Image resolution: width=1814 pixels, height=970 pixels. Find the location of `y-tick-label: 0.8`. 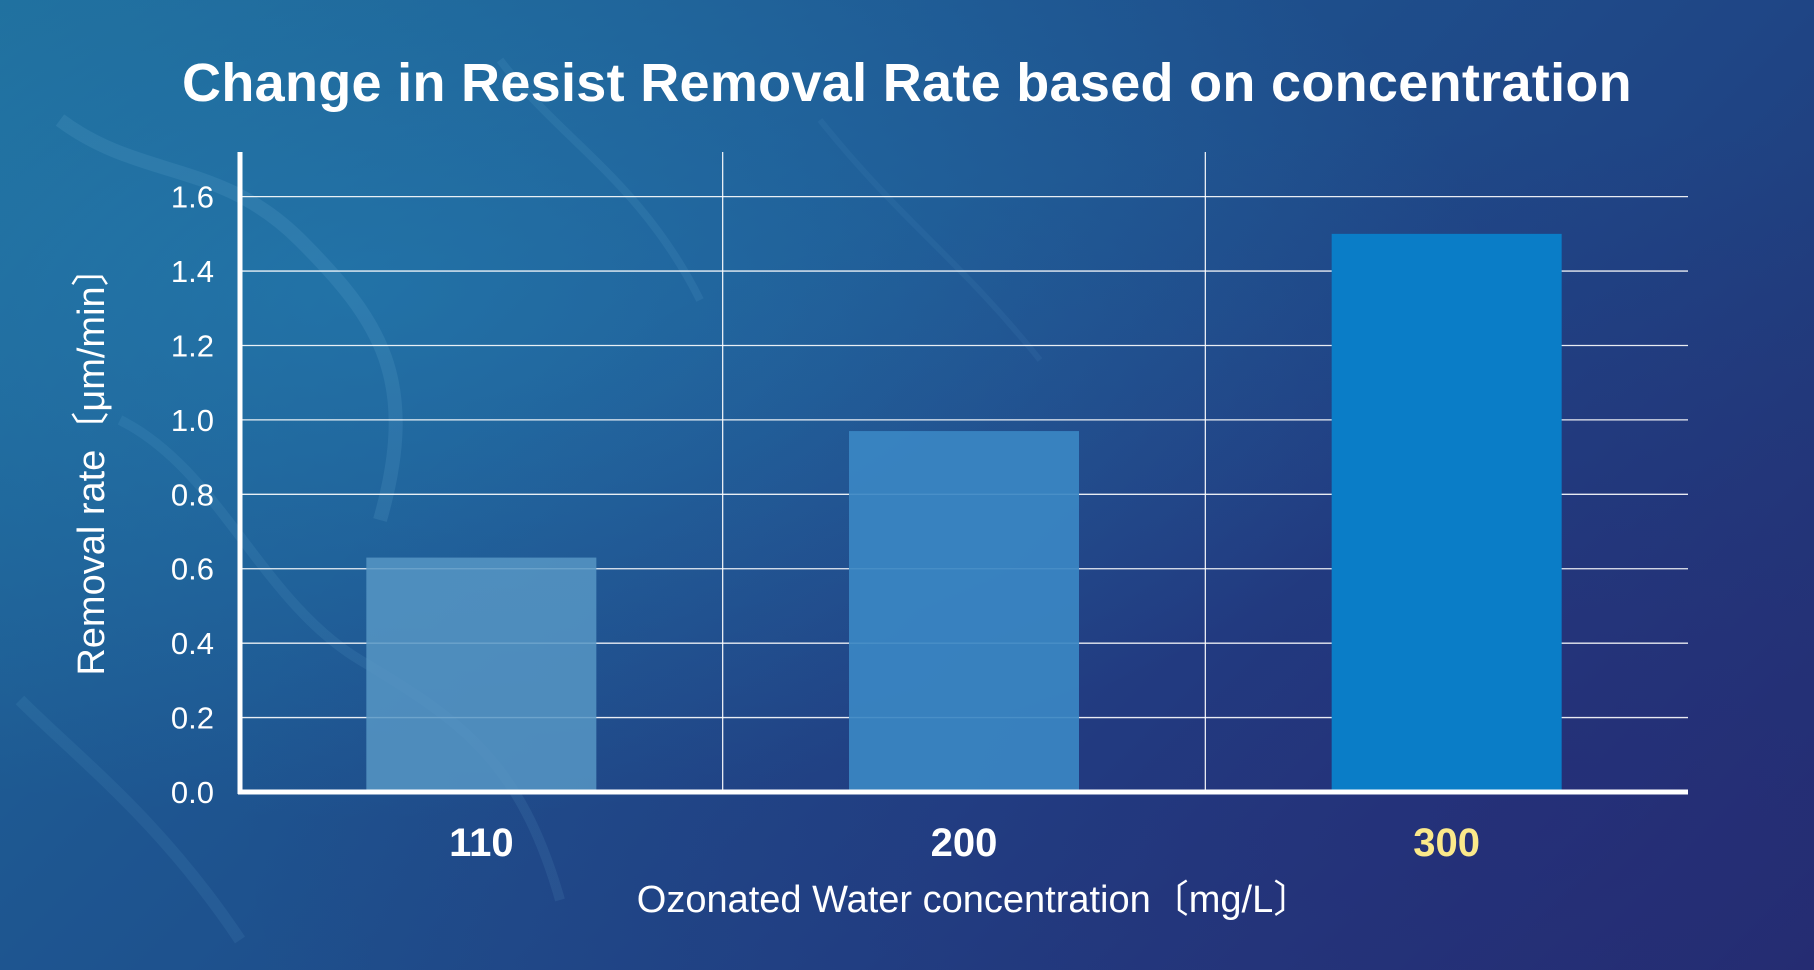

y-tick-label: 0.8 is located at coordinates (192, 494).